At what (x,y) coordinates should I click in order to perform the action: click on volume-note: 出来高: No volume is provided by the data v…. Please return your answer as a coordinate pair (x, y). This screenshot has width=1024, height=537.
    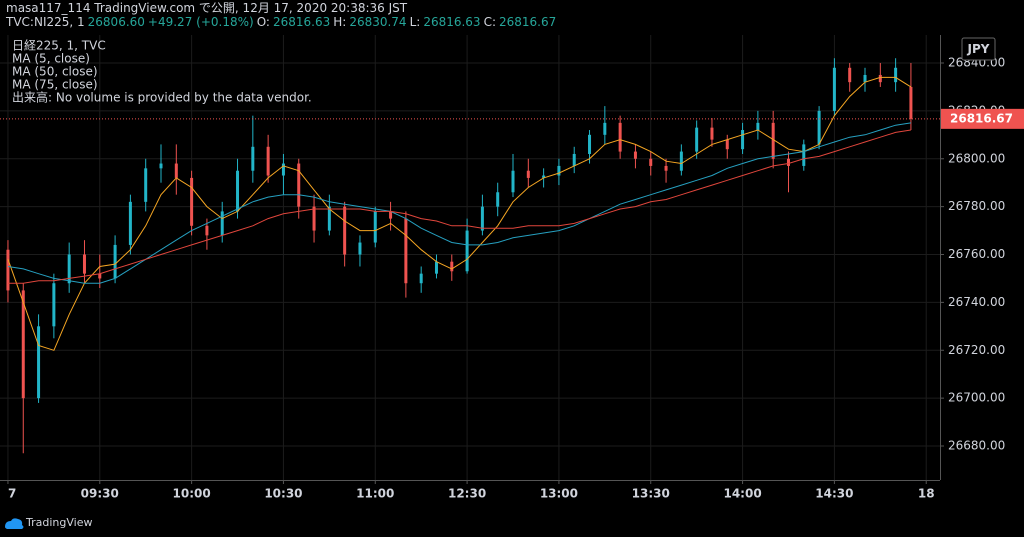
    Looking at the image, I should click on (162, 97).